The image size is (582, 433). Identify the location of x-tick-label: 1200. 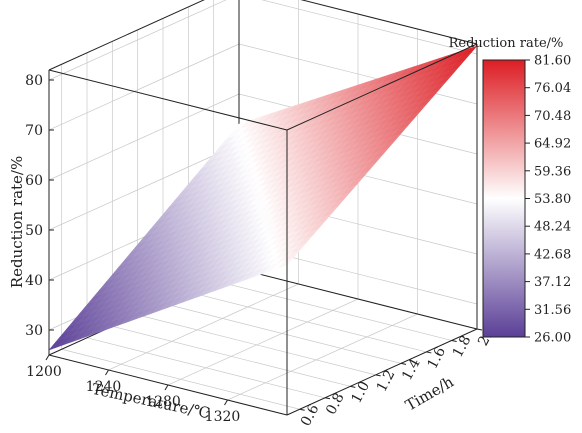
(44, 372).